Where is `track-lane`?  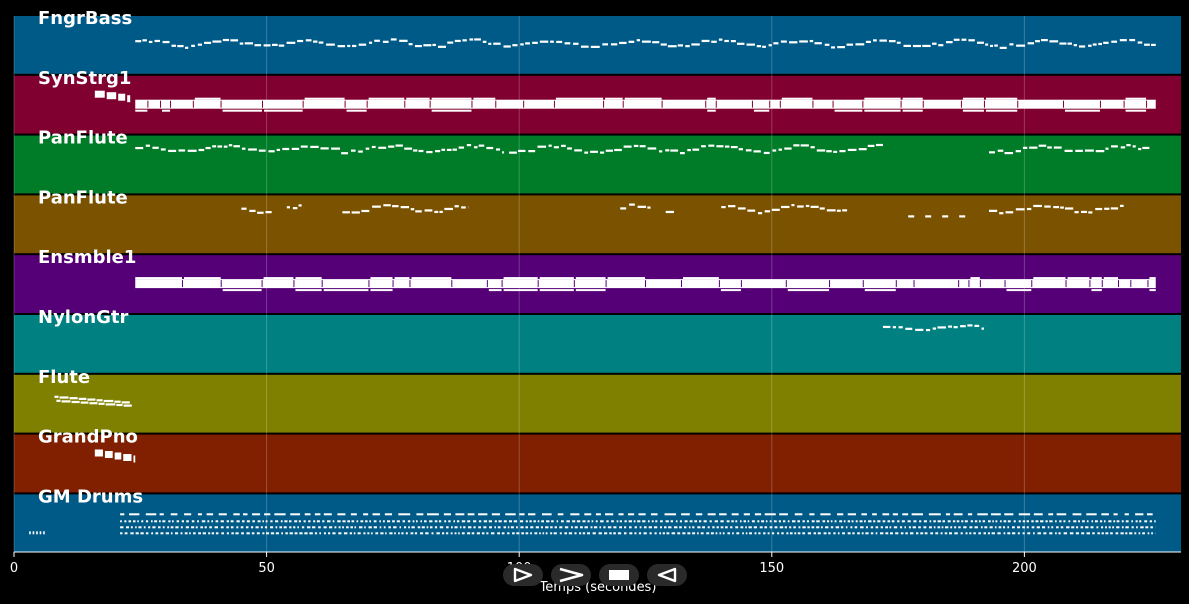 track-lane is located at coordinates (597, 224).